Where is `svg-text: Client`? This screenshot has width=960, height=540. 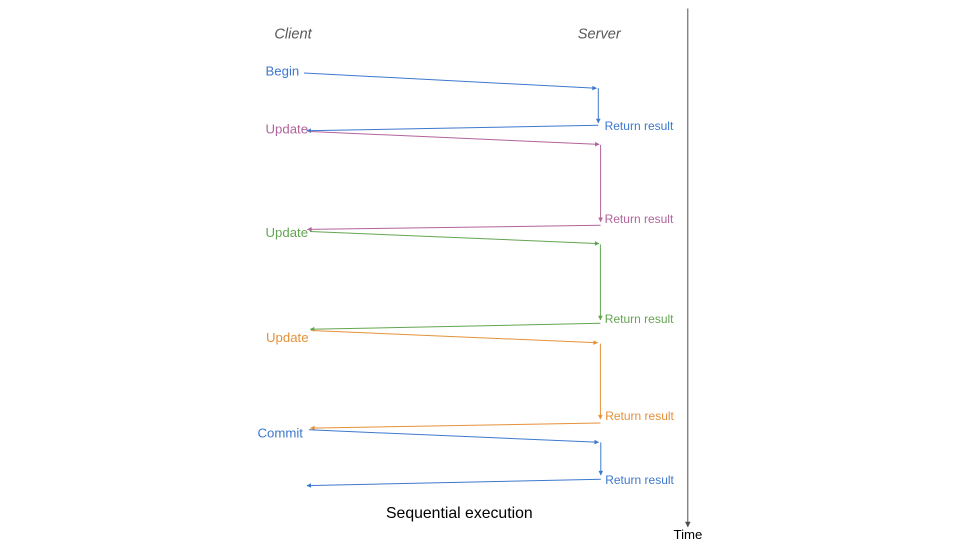 svg-text: Client is located at coordinates (293, 35).